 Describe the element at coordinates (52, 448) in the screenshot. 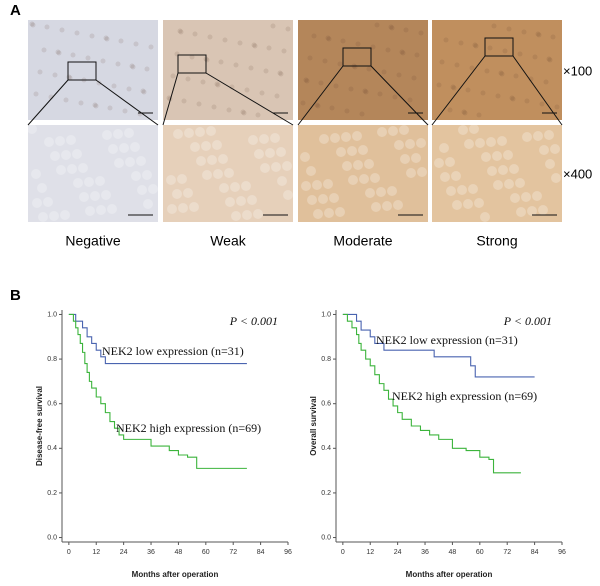

I see `y-tick-label: 0.4` at that location.